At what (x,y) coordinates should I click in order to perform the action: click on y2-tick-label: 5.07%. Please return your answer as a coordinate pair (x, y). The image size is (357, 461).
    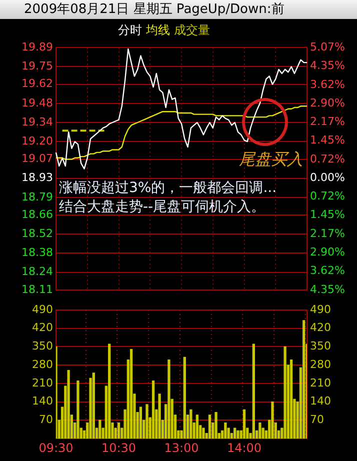
    Looking at the image, I should click on (327, 47).